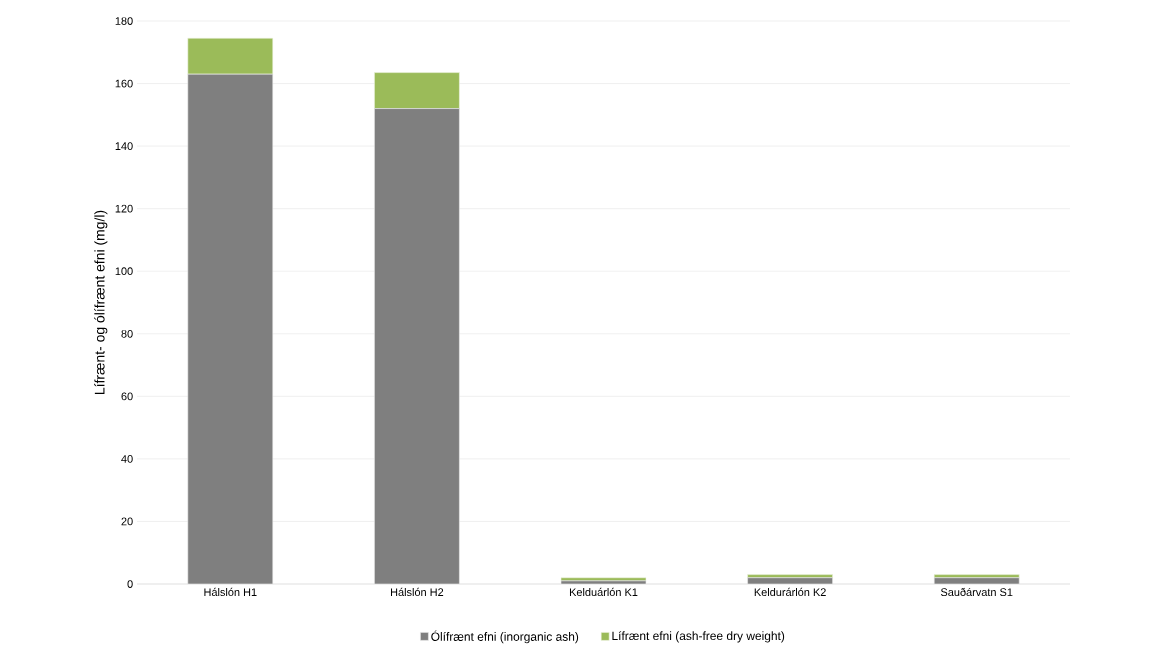 The image size is (1170, 669). What do you see at coordinates (127, 333) in the screenshot?
I see `y-tick-label: 80` at bounding box center [127, 333].